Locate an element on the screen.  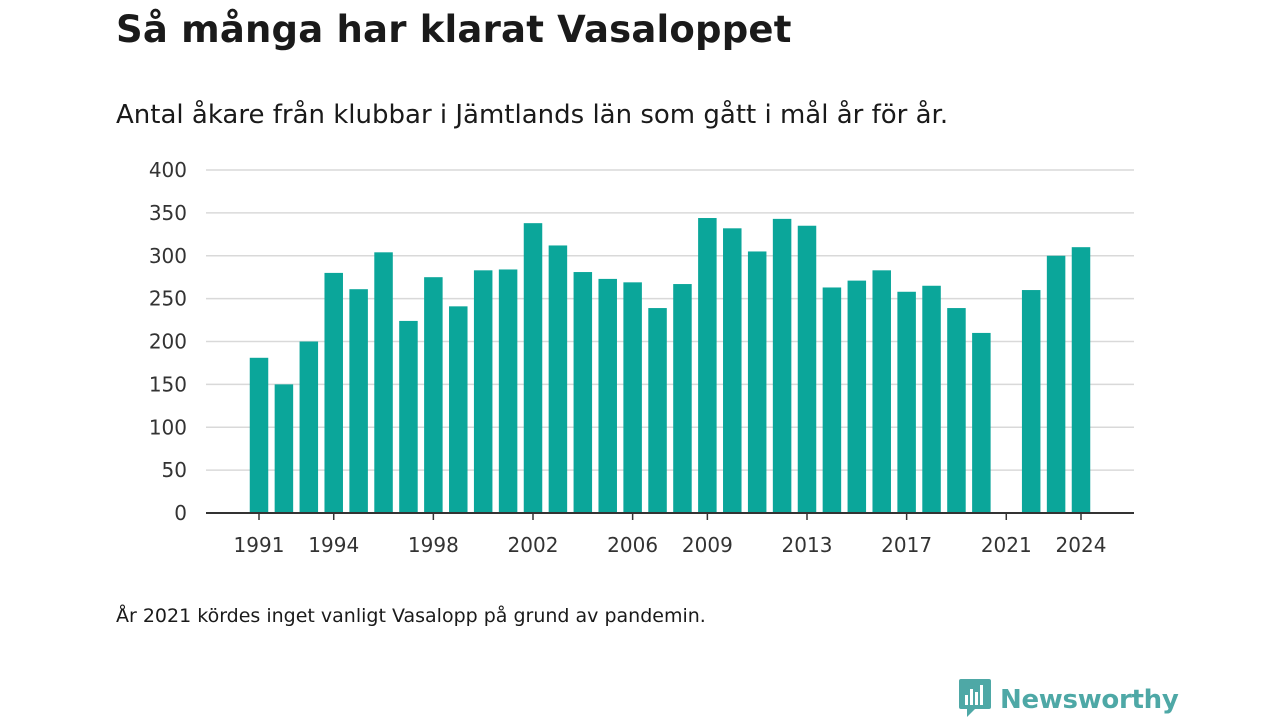
bar-1998 is located at coordinates (433, 395).